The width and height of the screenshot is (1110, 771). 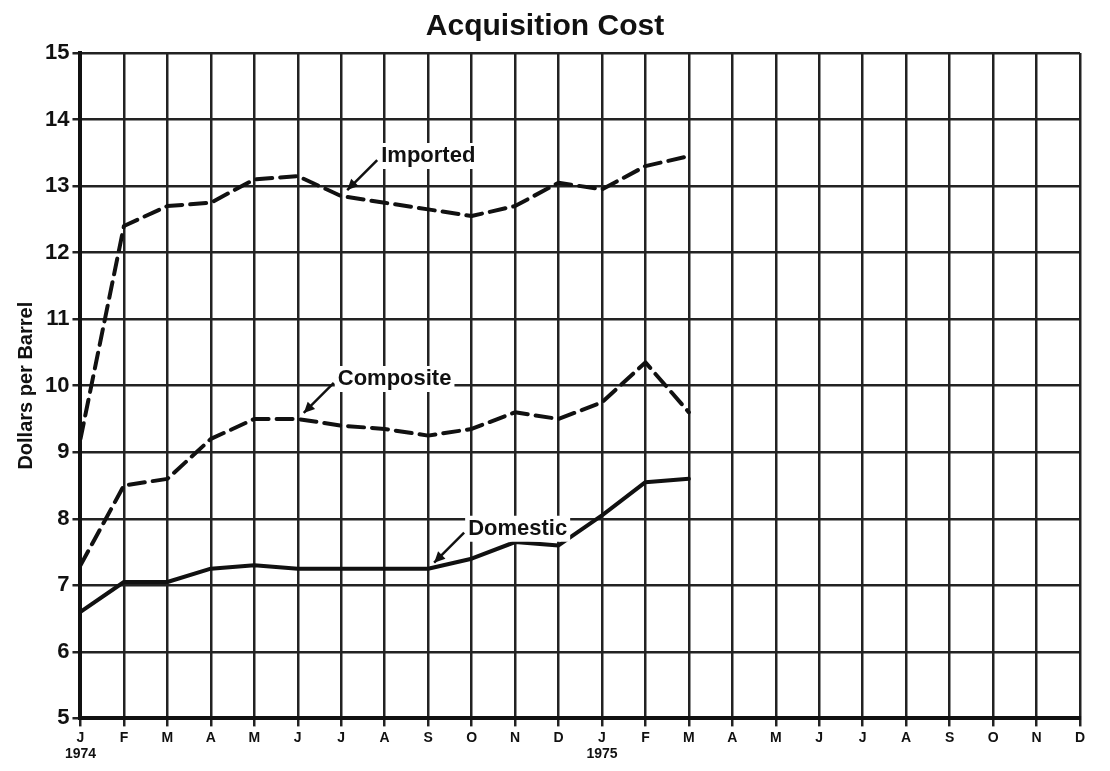 What do you see at coordinates (57, 185) in the screenshot?
I see `y-tick-label: 13` at bounding box center [57, 185].